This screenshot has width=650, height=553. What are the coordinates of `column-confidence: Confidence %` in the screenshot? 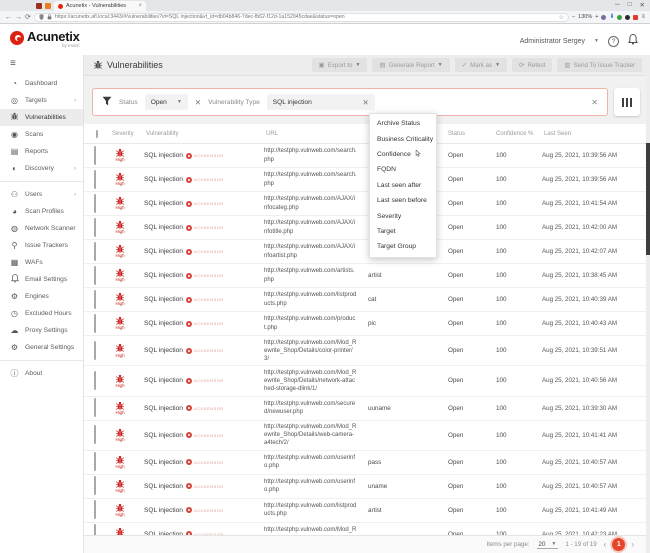 It's located at (515, 133).